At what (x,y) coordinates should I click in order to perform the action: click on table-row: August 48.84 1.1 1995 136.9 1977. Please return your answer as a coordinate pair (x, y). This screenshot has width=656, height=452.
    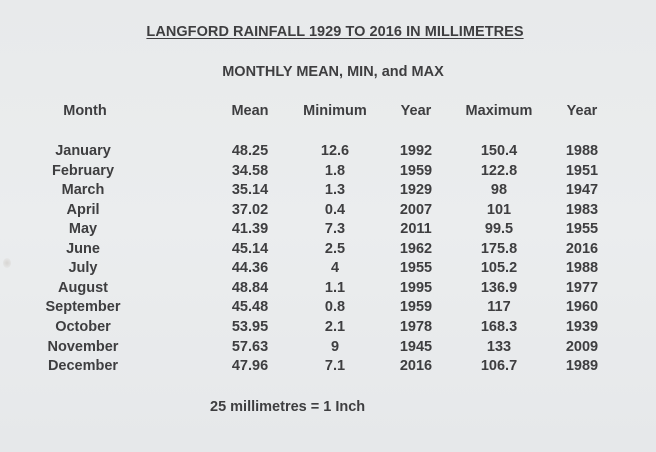
    Looking at the image, I should click on (328, 290).